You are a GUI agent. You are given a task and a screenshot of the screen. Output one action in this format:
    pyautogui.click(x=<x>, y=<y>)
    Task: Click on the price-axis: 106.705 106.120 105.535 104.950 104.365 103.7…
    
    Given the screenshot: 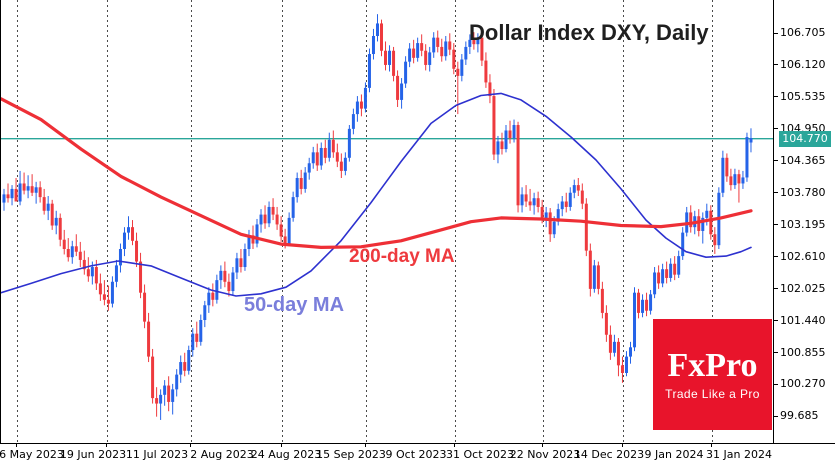 What is the action you would take?
    pyautogui.click(x=804, y=221)
    